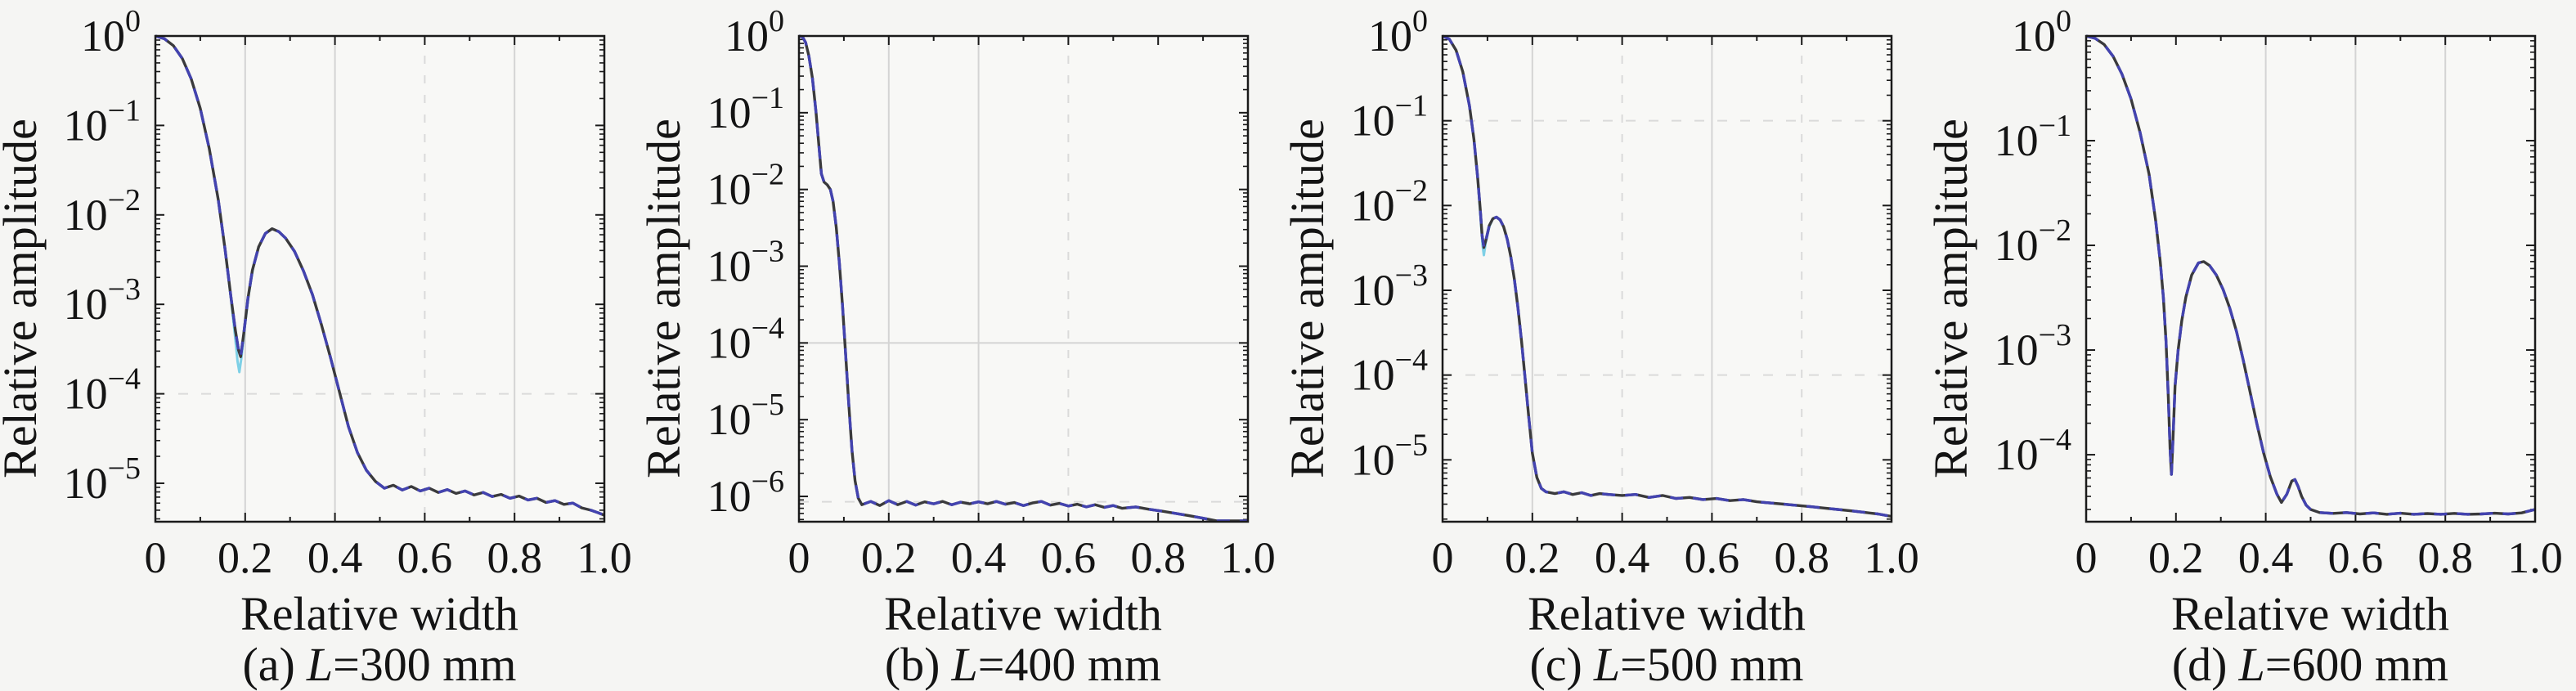 The width and height of the screenshot is (2576, 691). I want to click on caption-value: =600 mm, so click(2356, 664).